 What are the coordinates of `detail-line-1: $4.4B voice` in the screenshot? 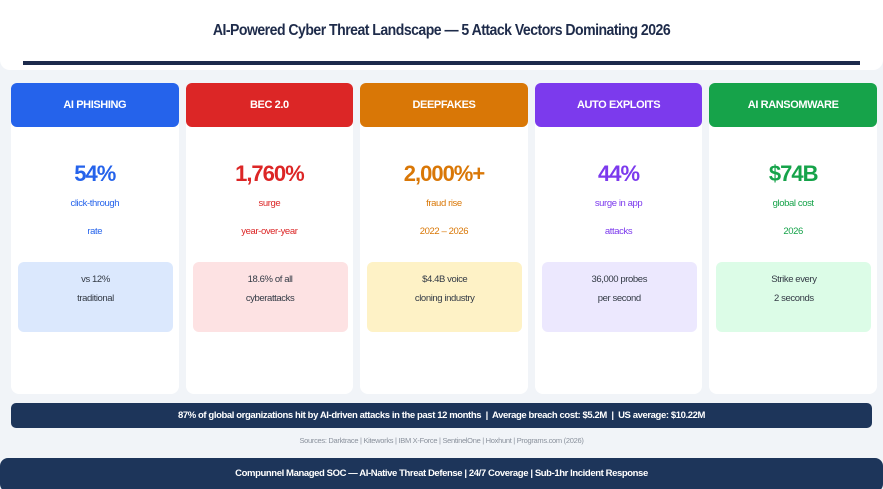 It's located at (445, 279).